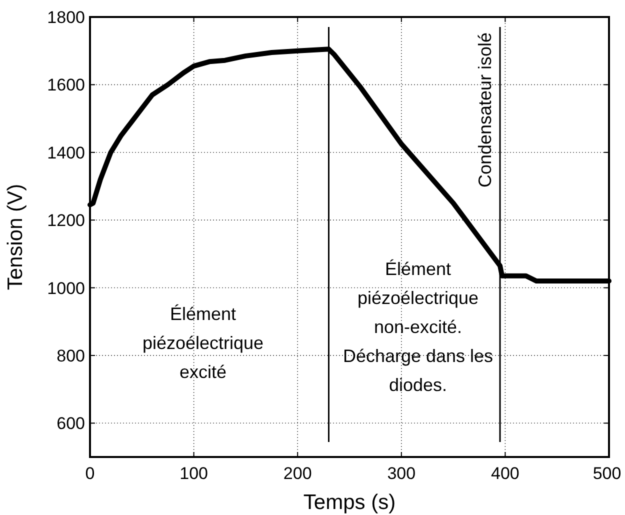  Describe the element at coordinates (70, 356) in the screenshot. I see `y-tick-label: 800` at that location.